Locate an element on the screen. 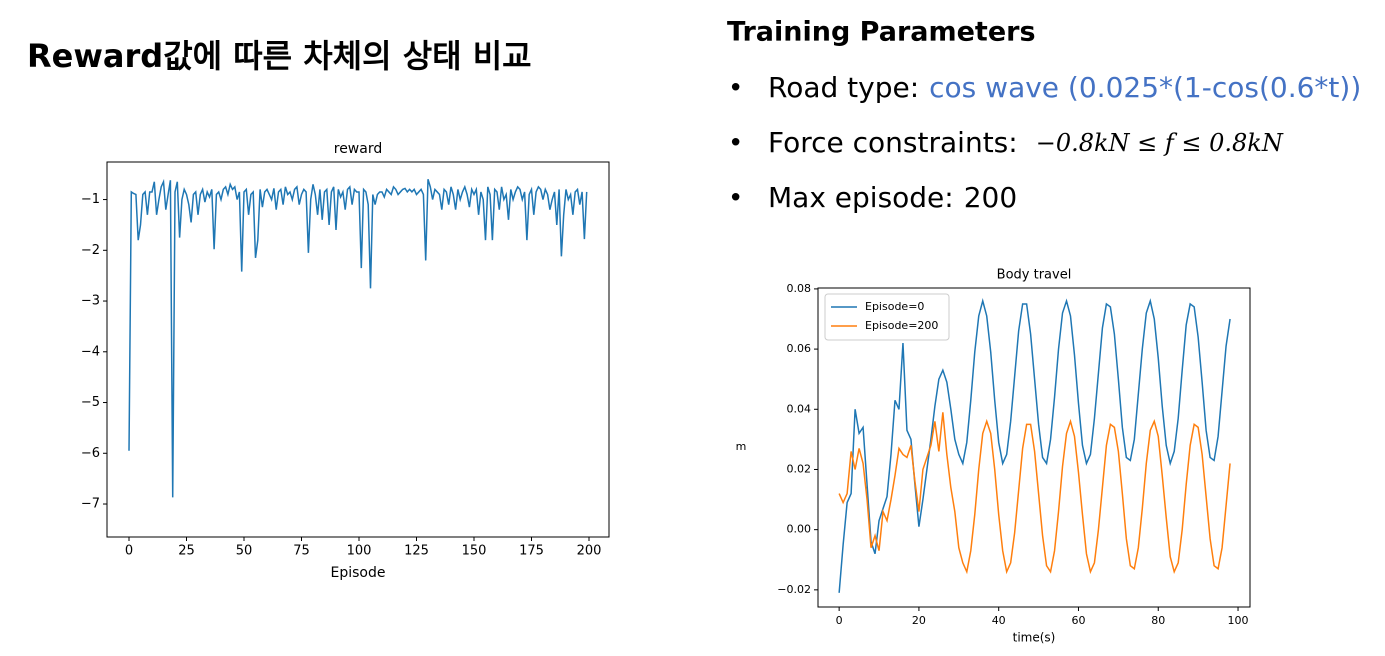  bullet: Force constraints: −0.8kN ≤ f ≤ 0.8kN is located at coordinates (1026, 142).